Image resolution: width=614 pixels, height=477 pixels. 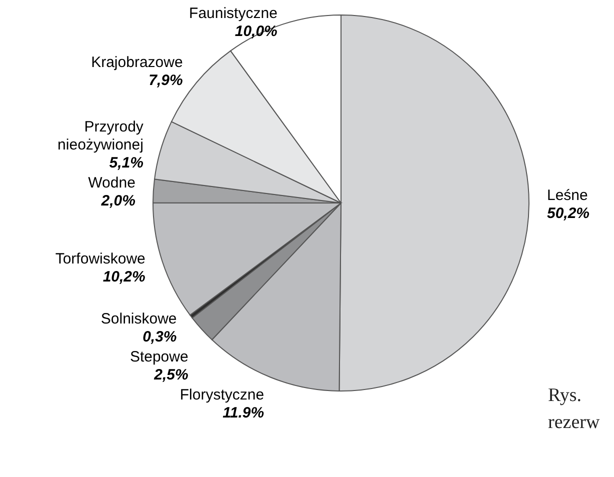 What do you see at coordinates (118, 201) in the screenshot?
I see `data-label: 2,0%` at bounding box center [118, 201].